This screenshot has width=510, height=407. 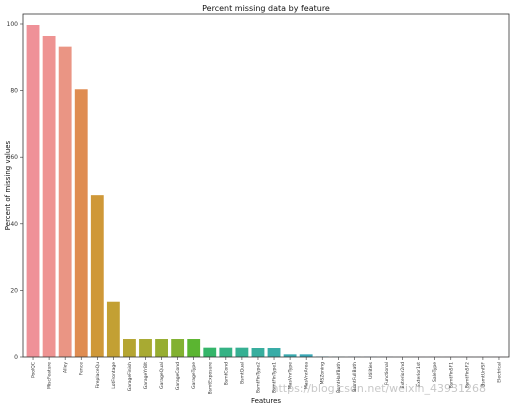 I want to click on x-tick-label-BsmtHalfBath: BsmtHalfBath, so click(x=339, y=377).